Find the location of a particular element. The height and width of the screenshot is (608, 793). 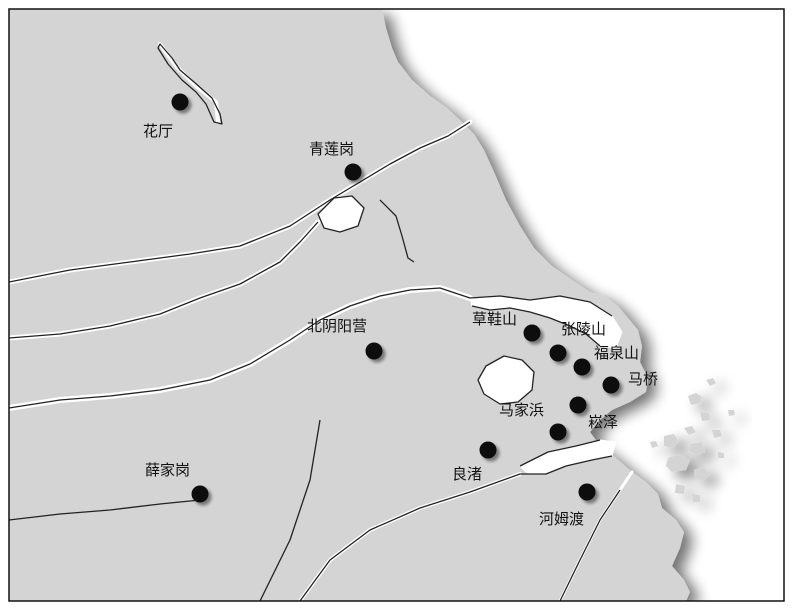

site-zhanglingshan: 张陵山 is located at coordinates (577, 341).